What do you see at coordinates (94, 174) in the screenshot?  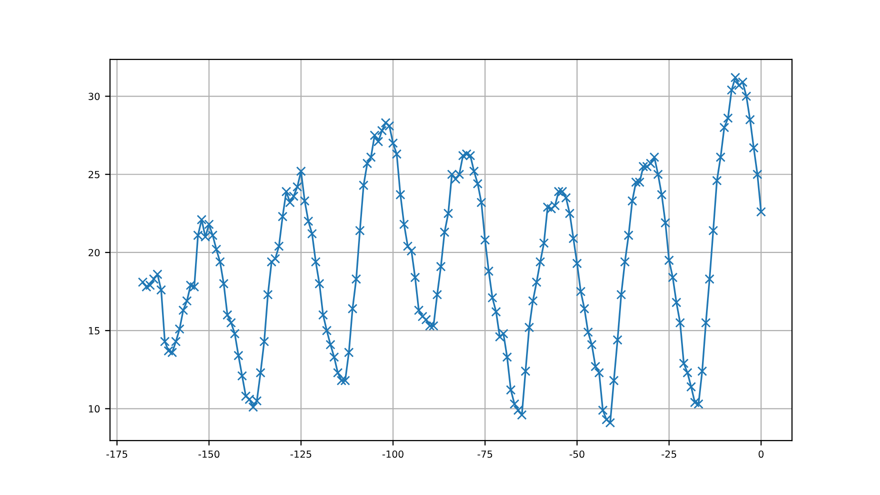 I see `y-tick-label: 25` at bounding box center [94, 174].